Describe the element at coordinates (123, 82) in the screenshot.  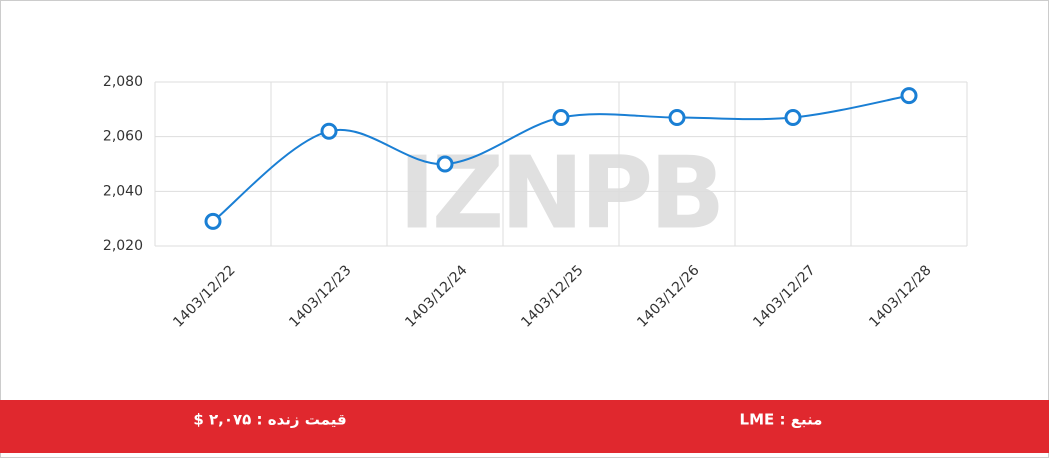
I see `y-tick-label: 2,080` at that location.